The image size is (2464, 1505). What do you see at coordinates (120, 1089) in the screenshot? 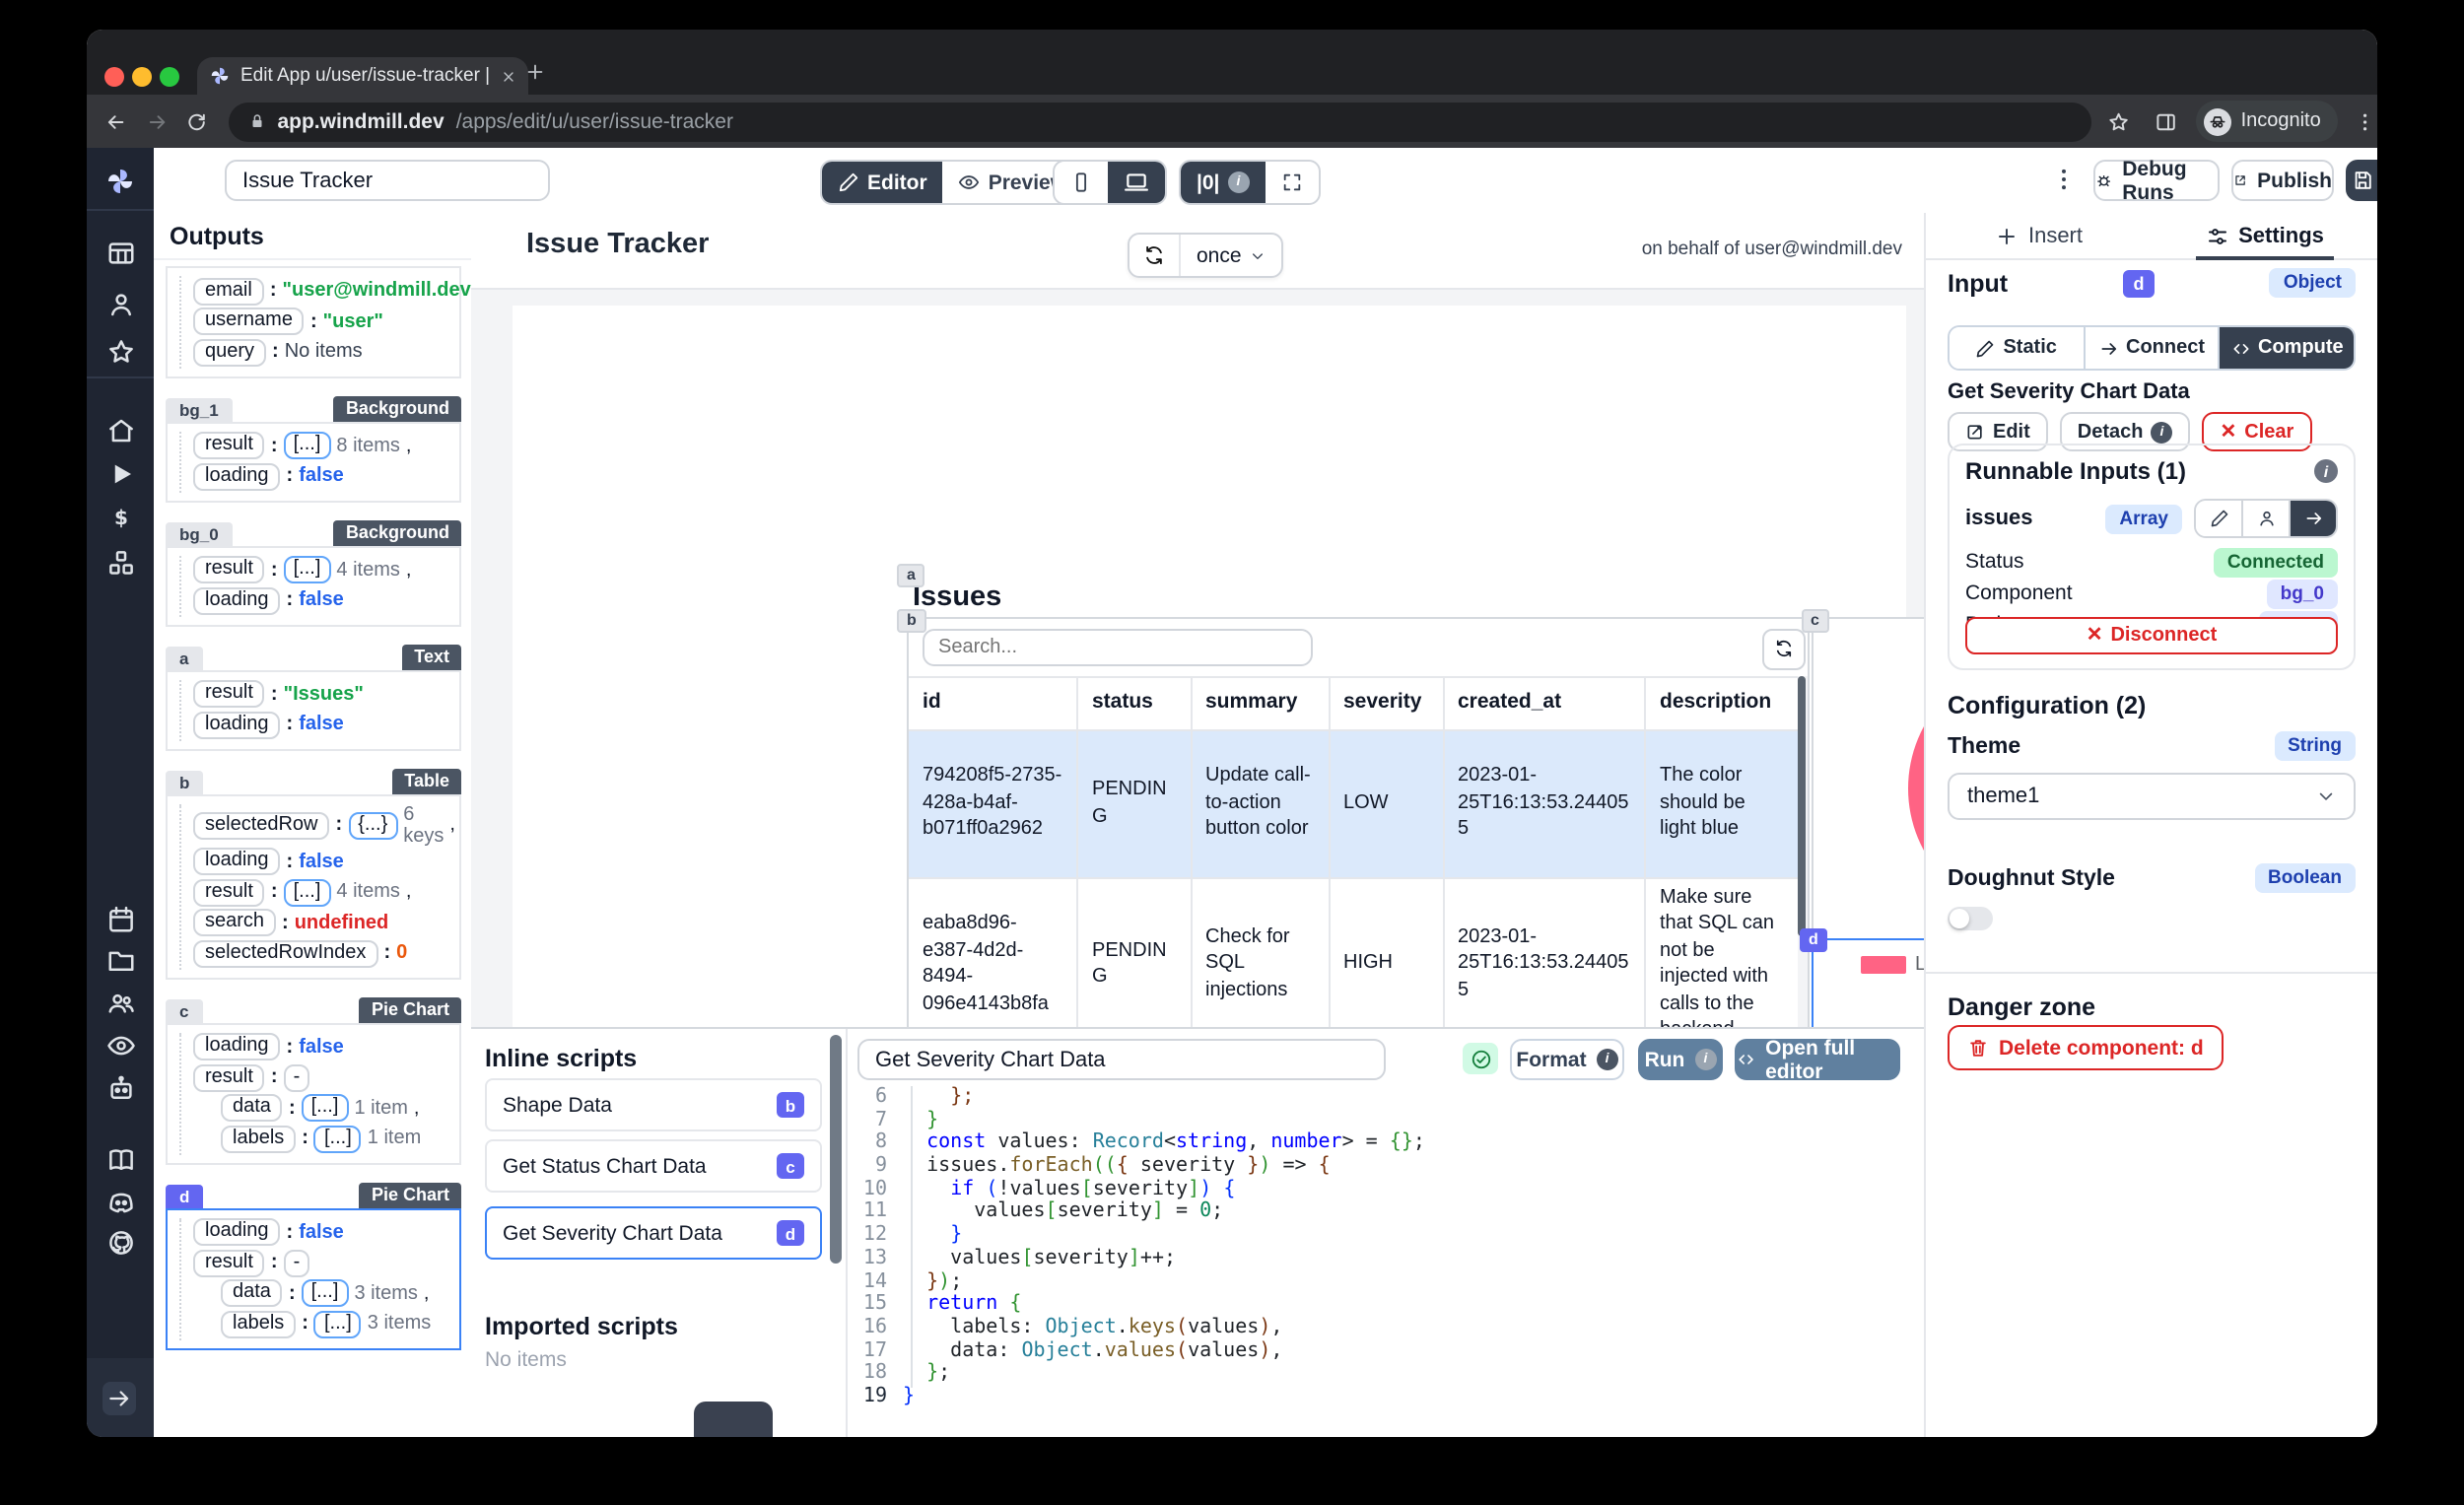
I see `robot-icon` at bounding box center [120, 1089].